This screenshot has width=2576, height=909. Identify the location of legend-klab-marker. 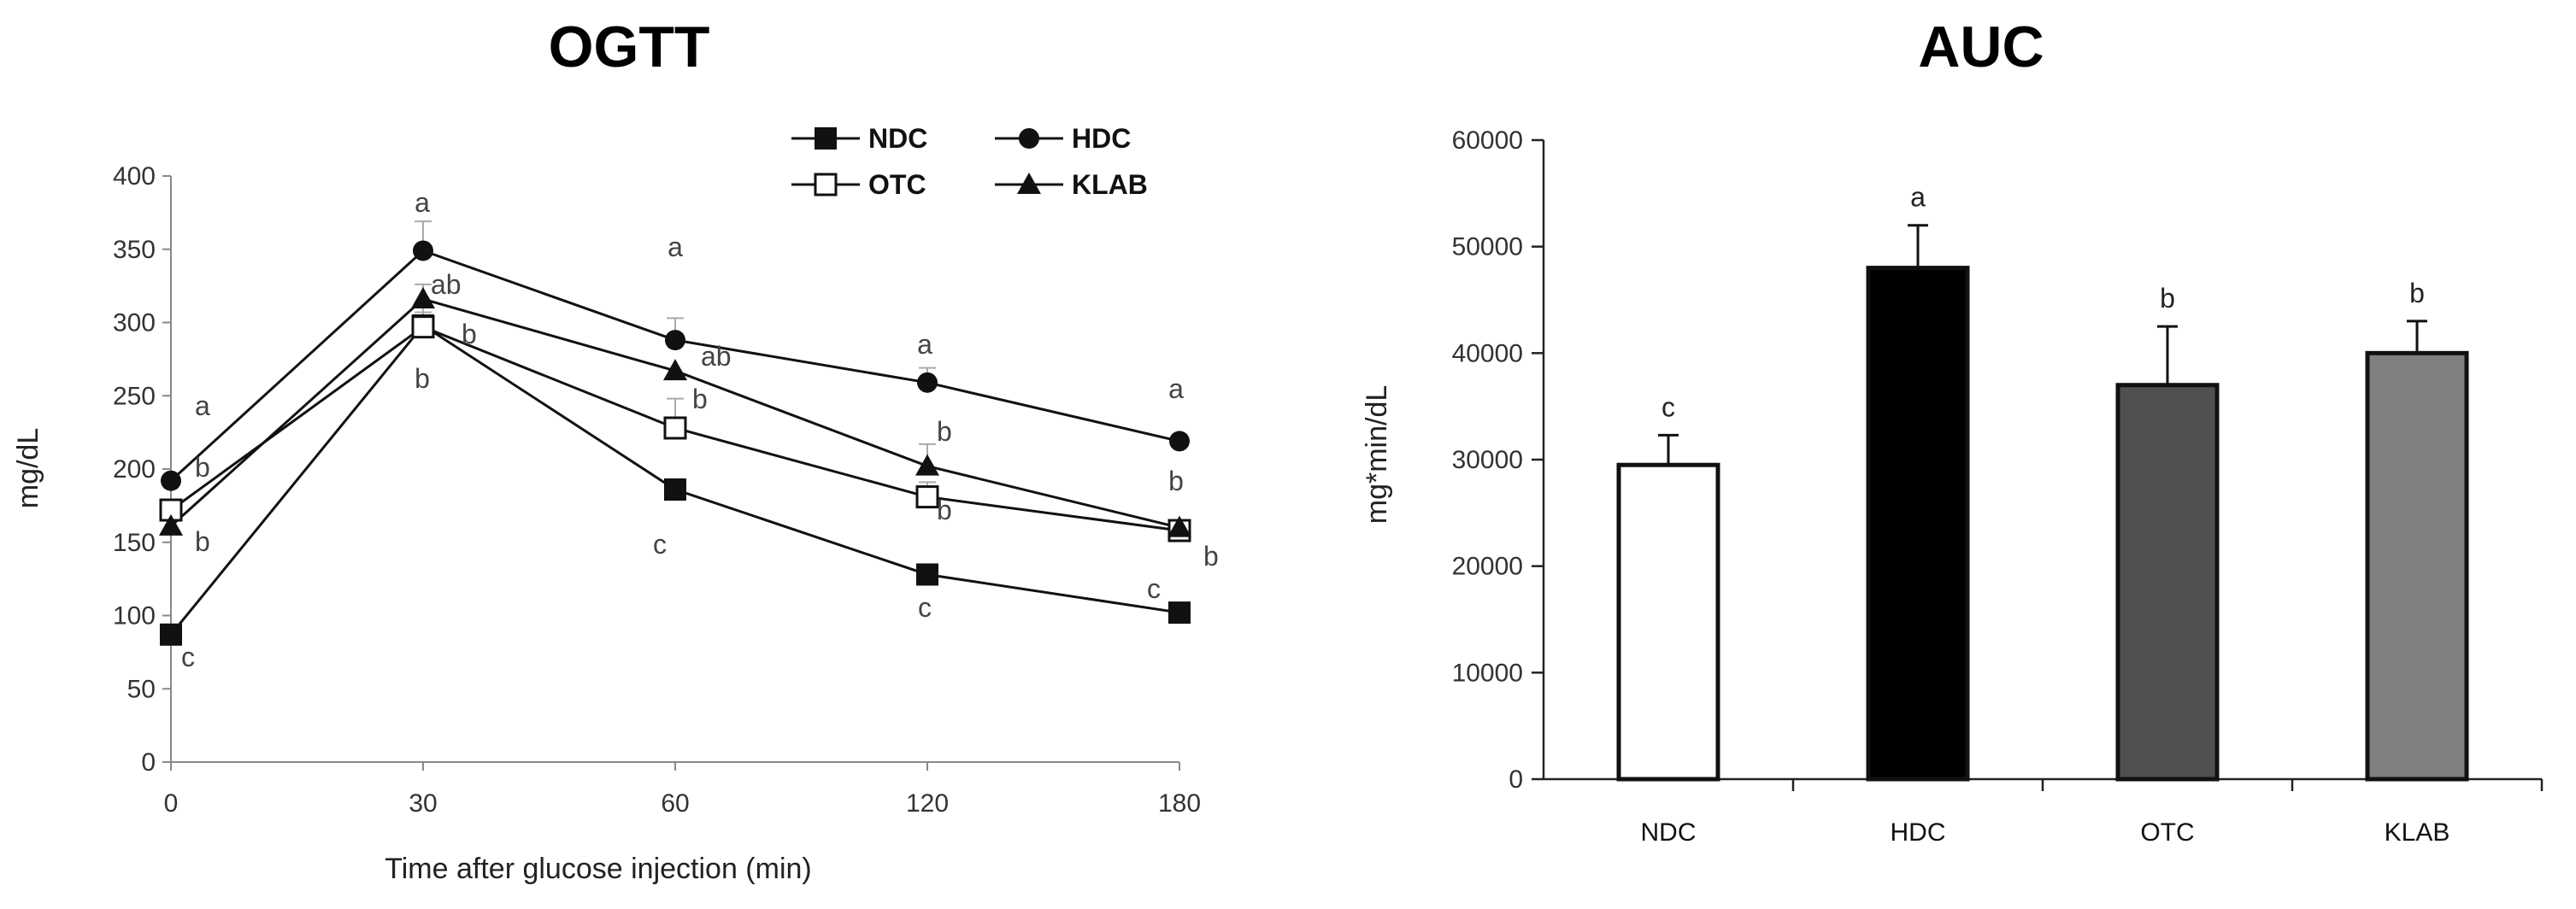
(1029, 184).